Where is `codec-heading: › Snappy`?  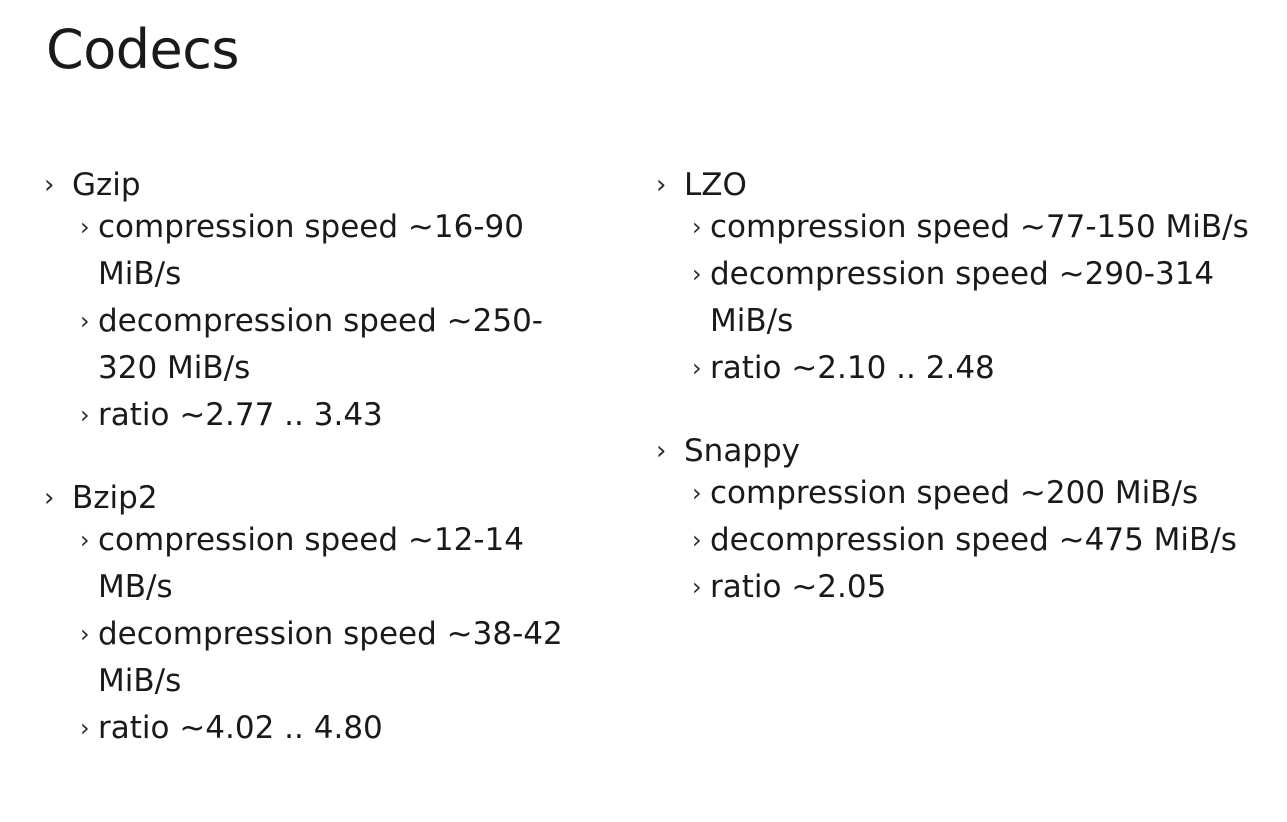
codec-heading: › Snappy is located at coordinates (971, 451).